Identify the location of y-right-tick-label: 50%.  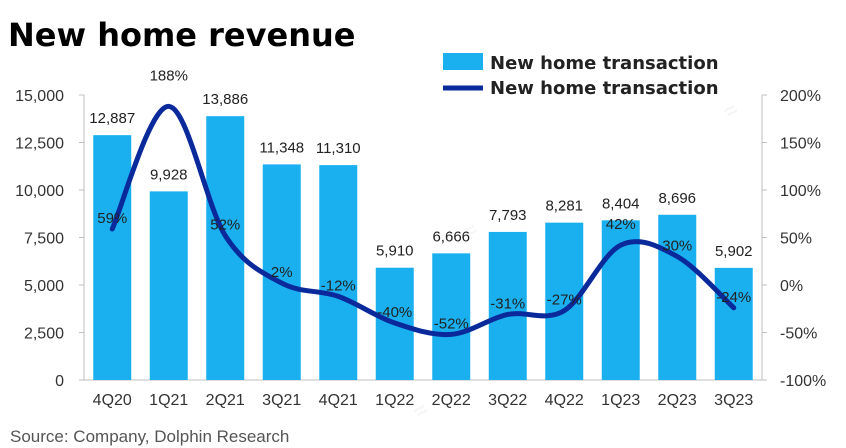
(796, 239).